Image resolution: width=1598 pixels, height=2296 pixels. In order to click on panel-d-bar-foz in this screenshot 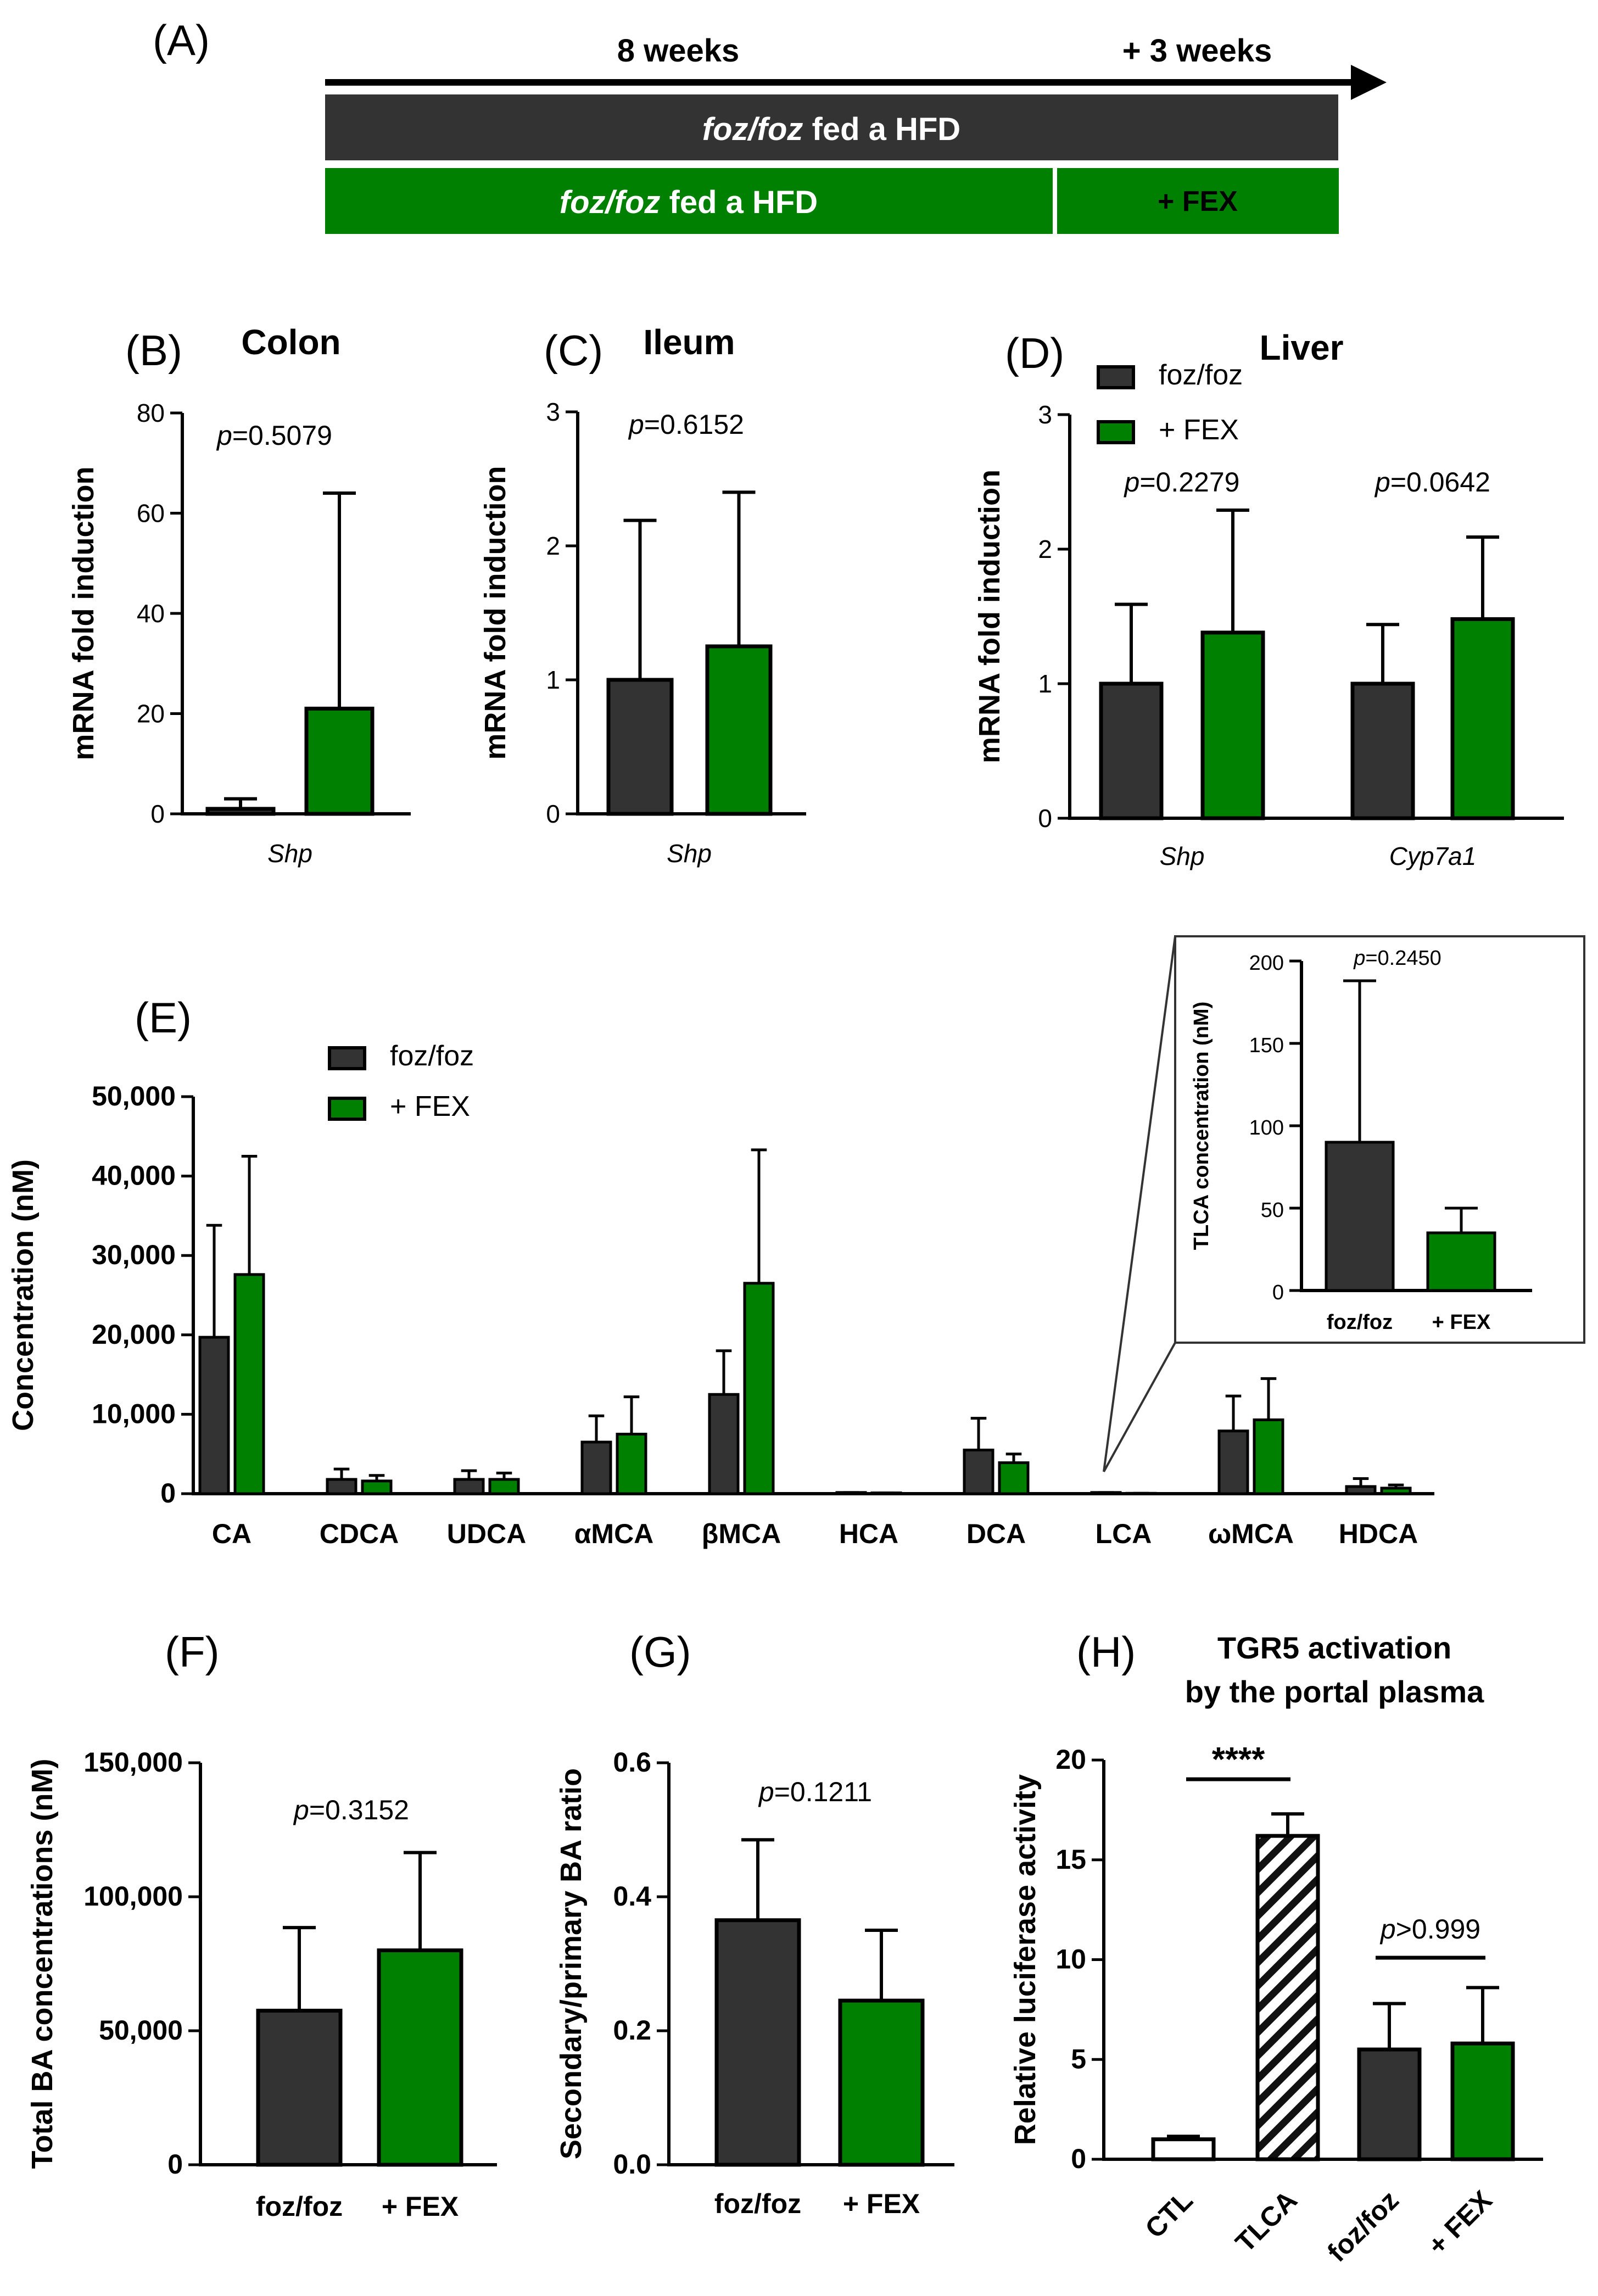, I will do `click(1132, 751)`.